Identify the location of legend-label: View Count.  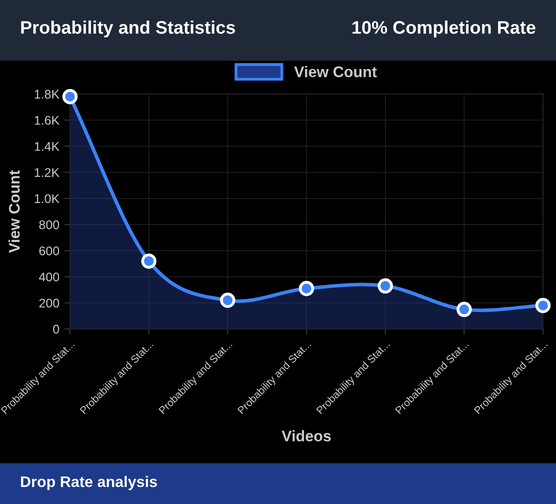
(335, 72).